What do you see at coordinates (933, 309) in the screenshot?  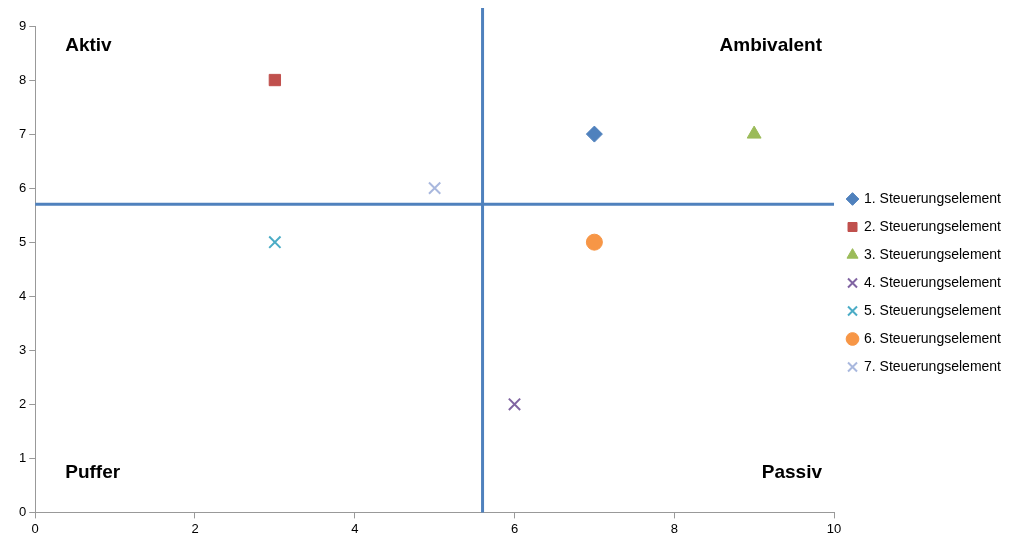 I see `legend-label: 5. Steuerungselement` at bounding box center [933, 309].